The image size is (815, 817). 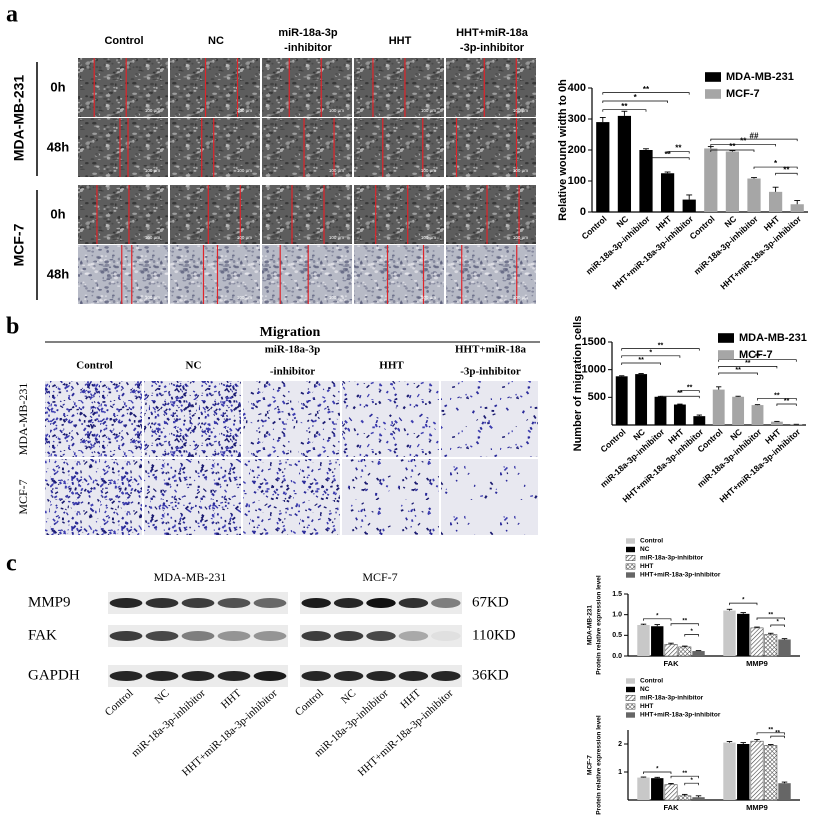 What do you see at coordinates (760, 77) in the screenshot?
I see `legend-label: MDA-MB-231` at bounding box center [760, 77].